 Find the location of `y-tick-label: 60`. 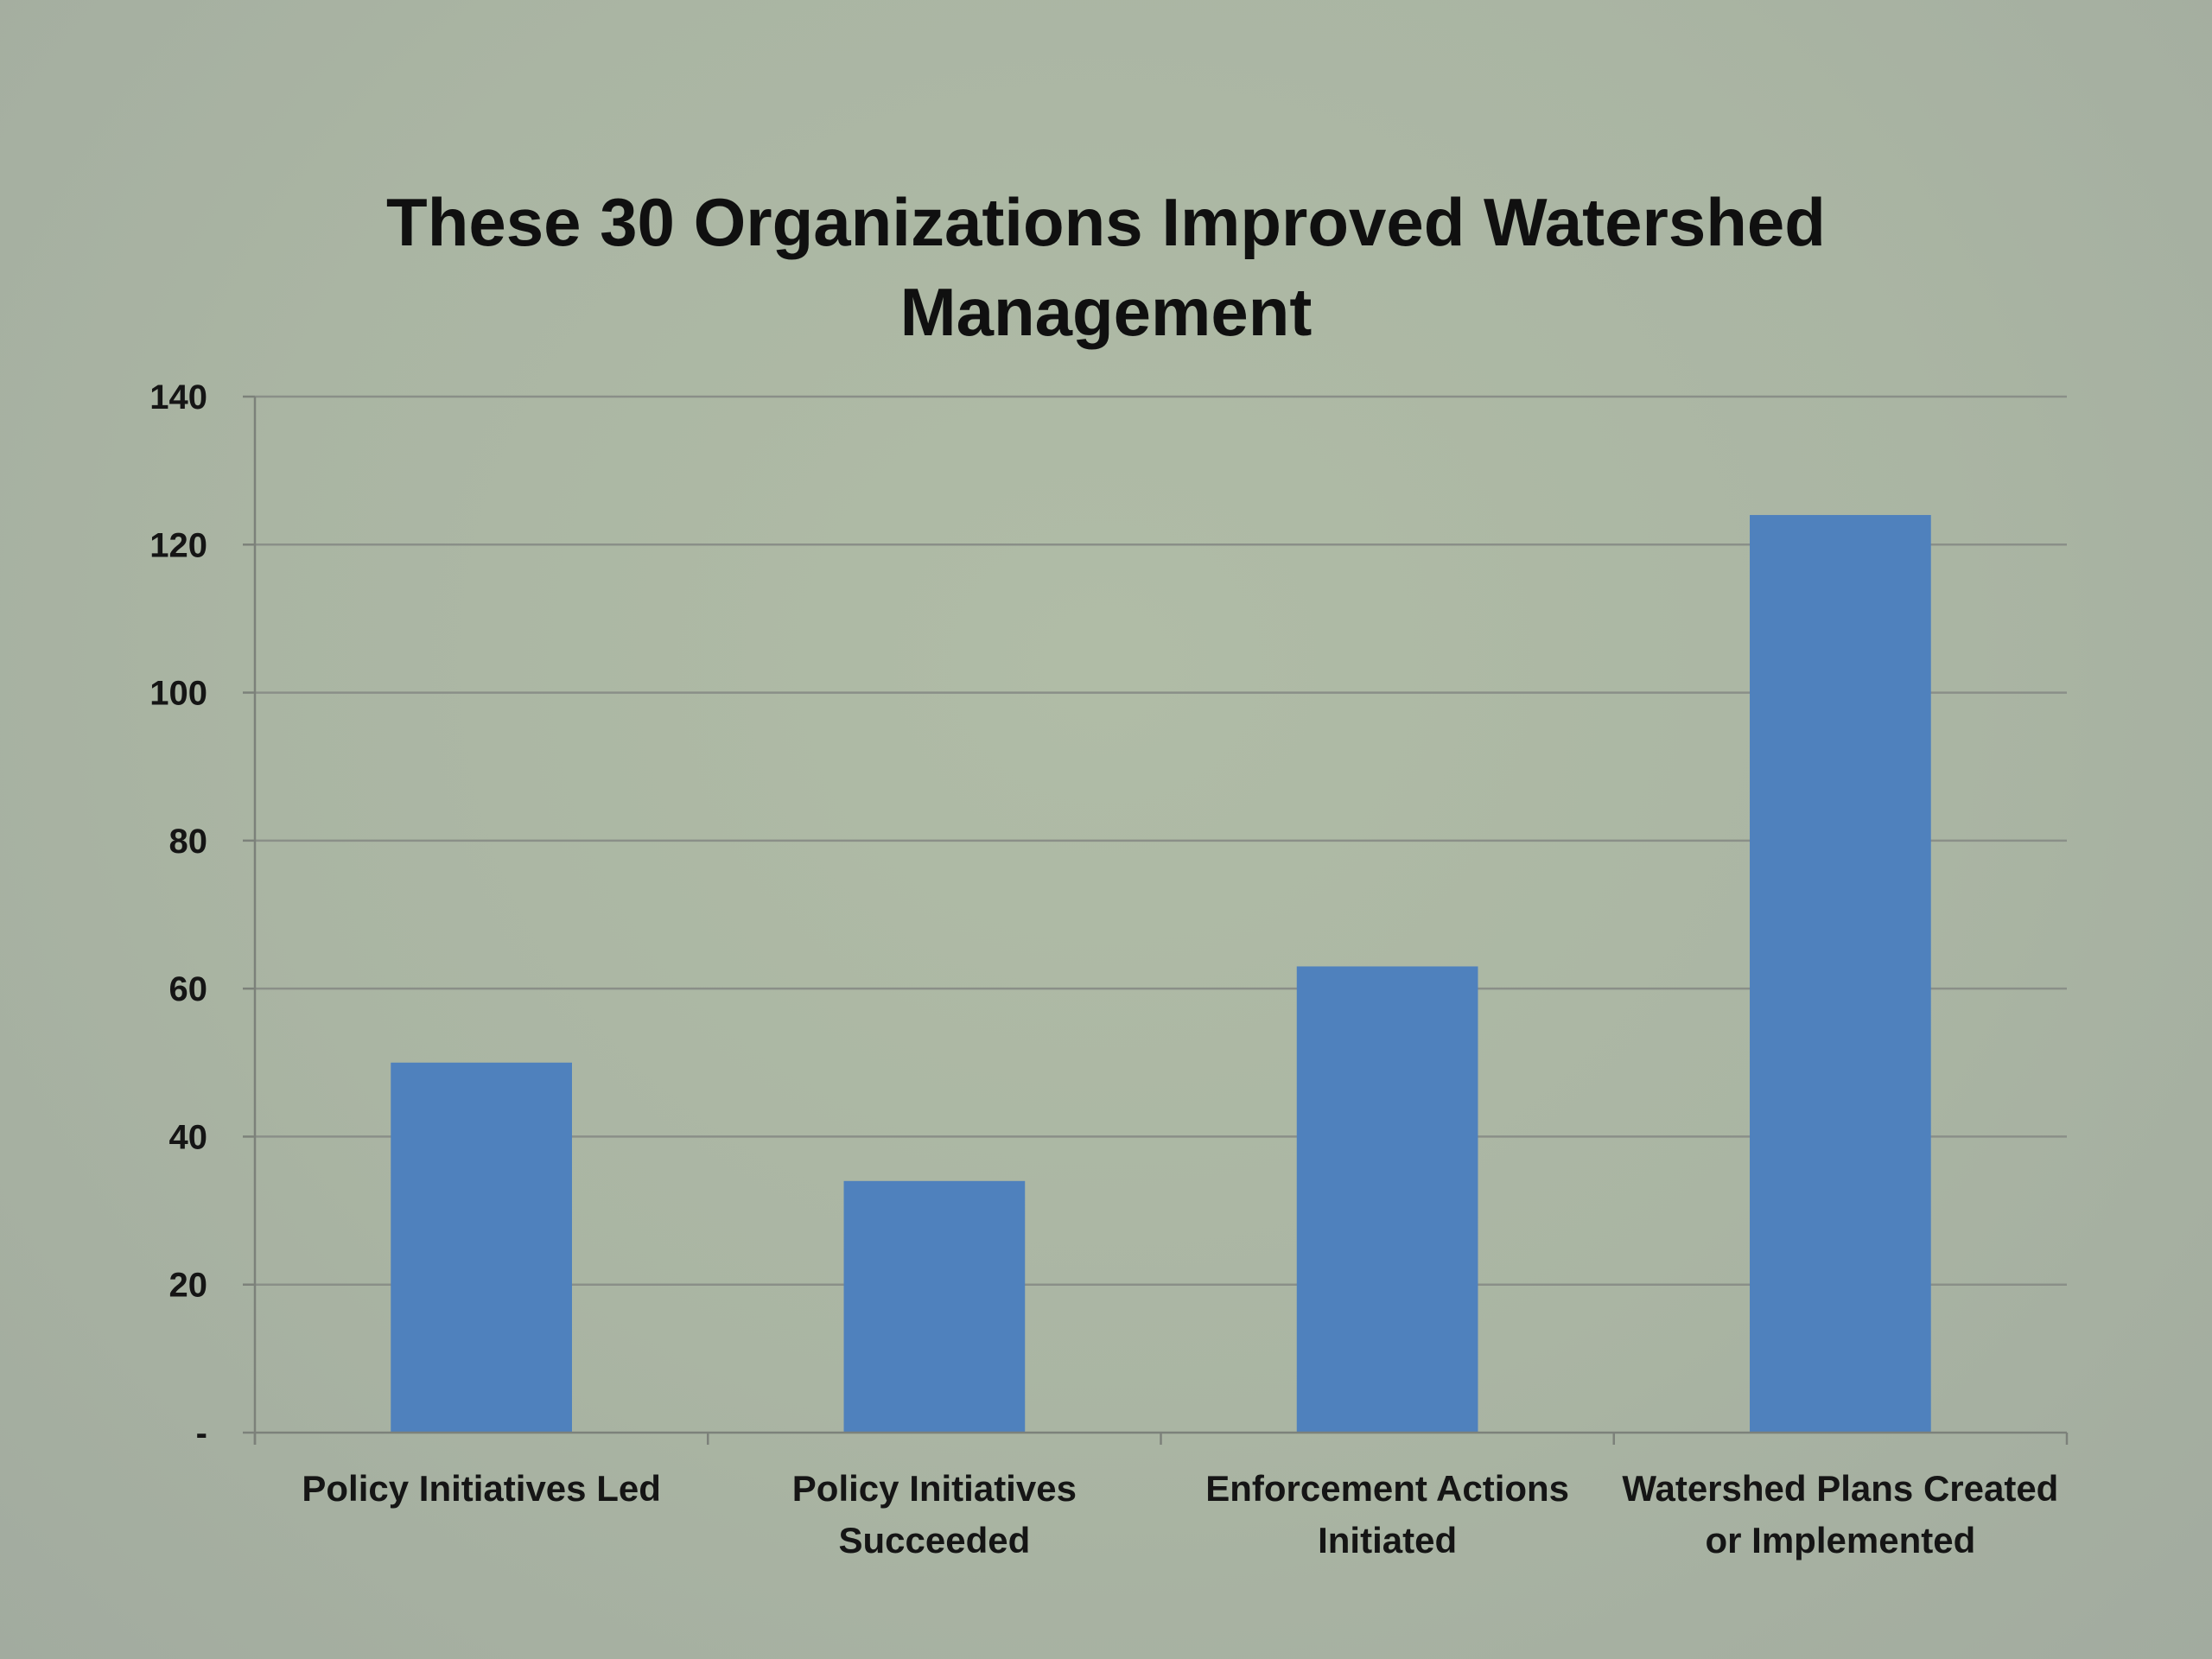

y-tick-label: 60 is located at coordinates (188, 989).